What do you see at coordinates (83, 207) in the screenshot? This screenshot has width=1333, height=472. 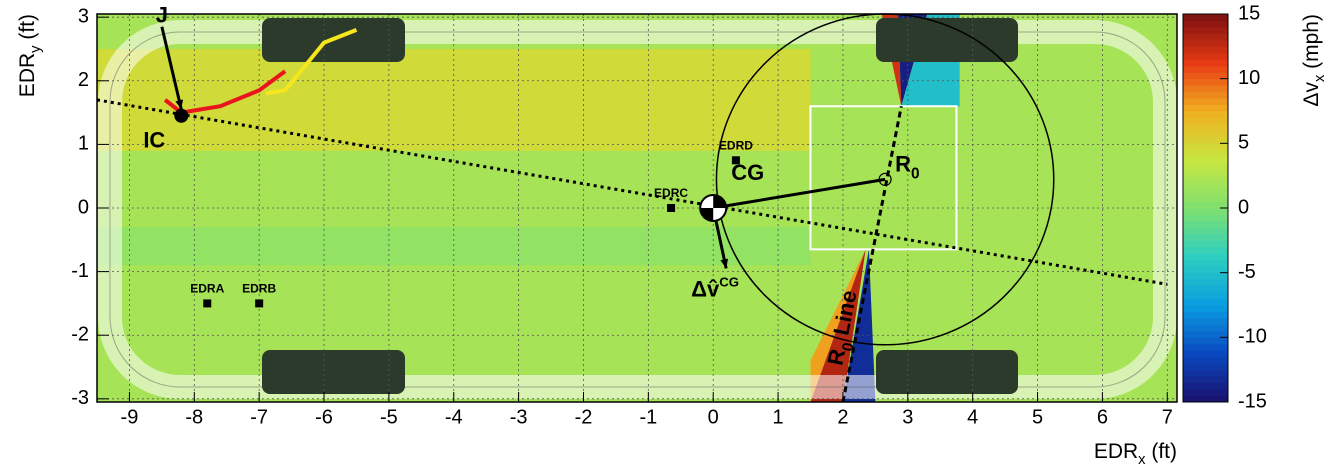 I see `y-tick-label: 0` at bounding box center [83, 207].